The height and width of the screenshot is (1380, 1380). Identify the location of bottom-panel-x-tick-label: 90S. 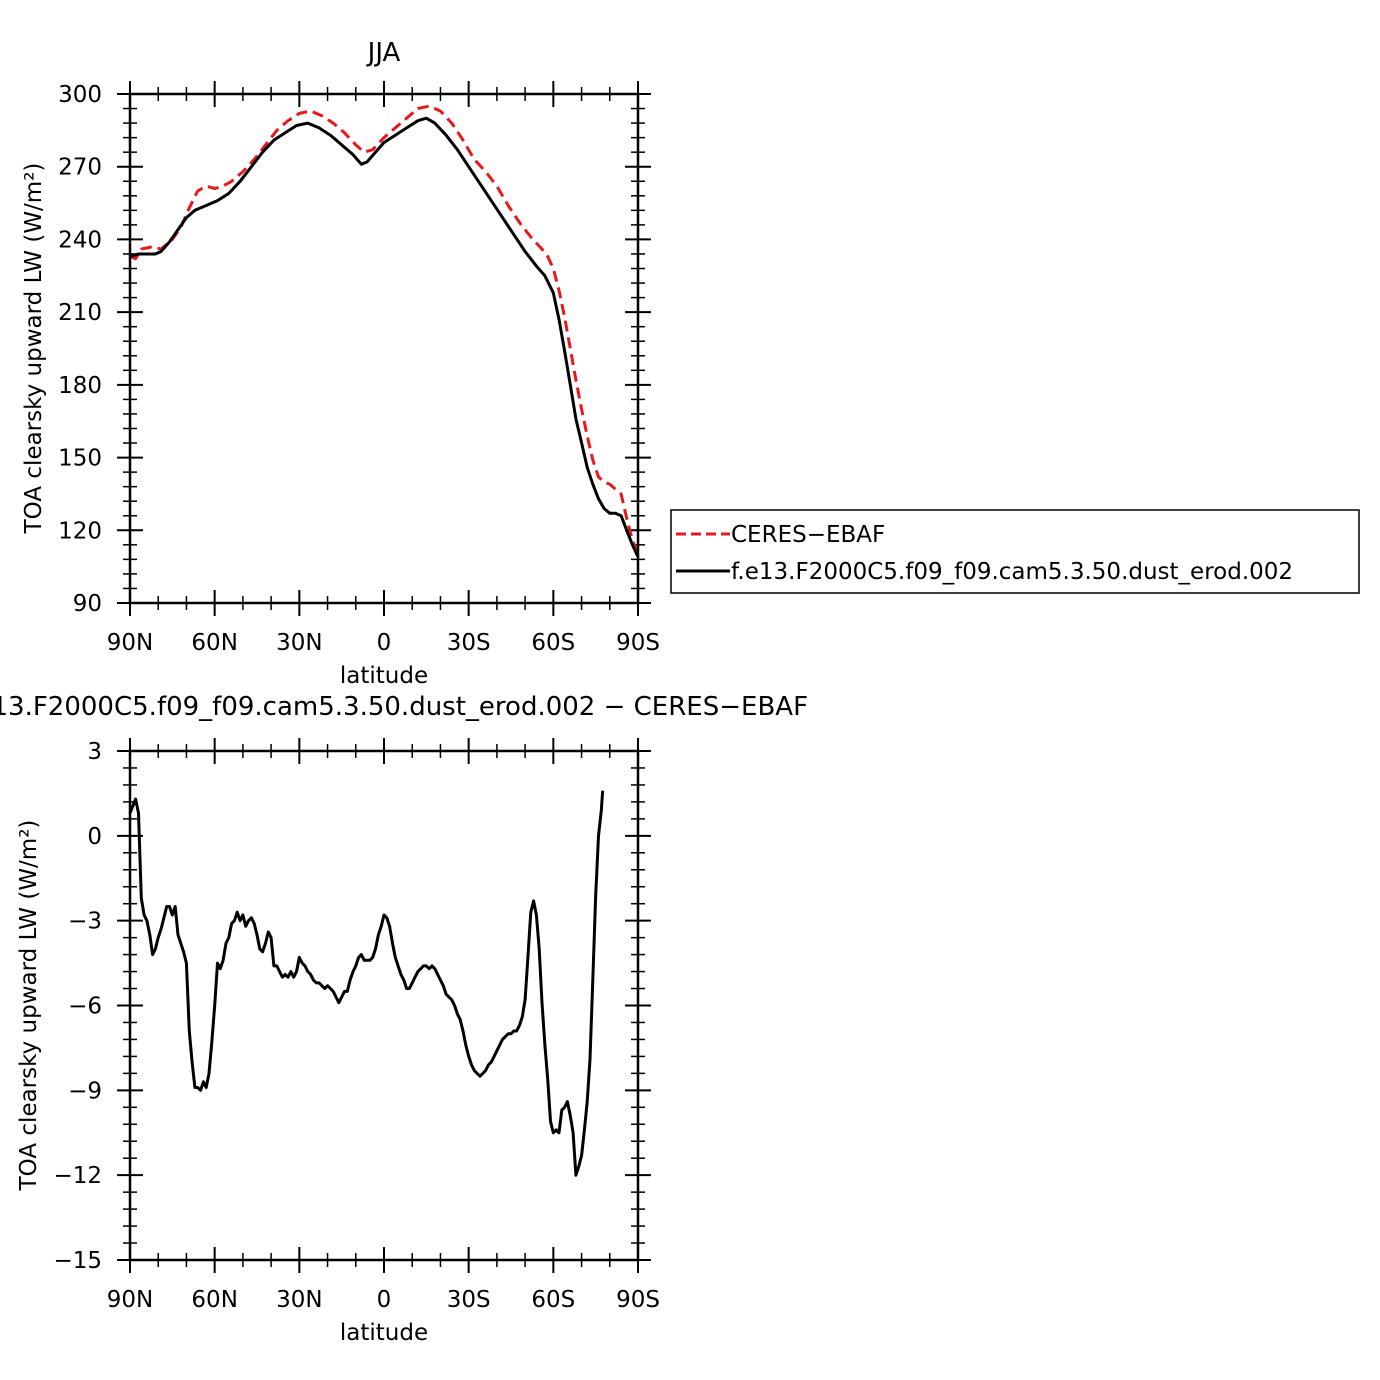
(638, 1300).